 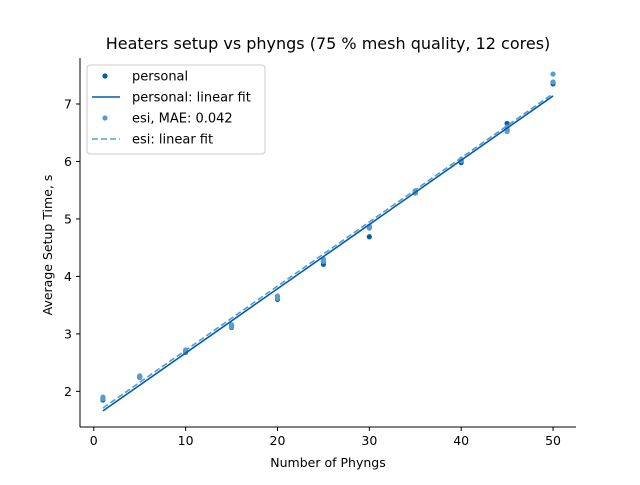 I want to click on x-axis-label: Number of Phyngs, so click(x=327, y=462).